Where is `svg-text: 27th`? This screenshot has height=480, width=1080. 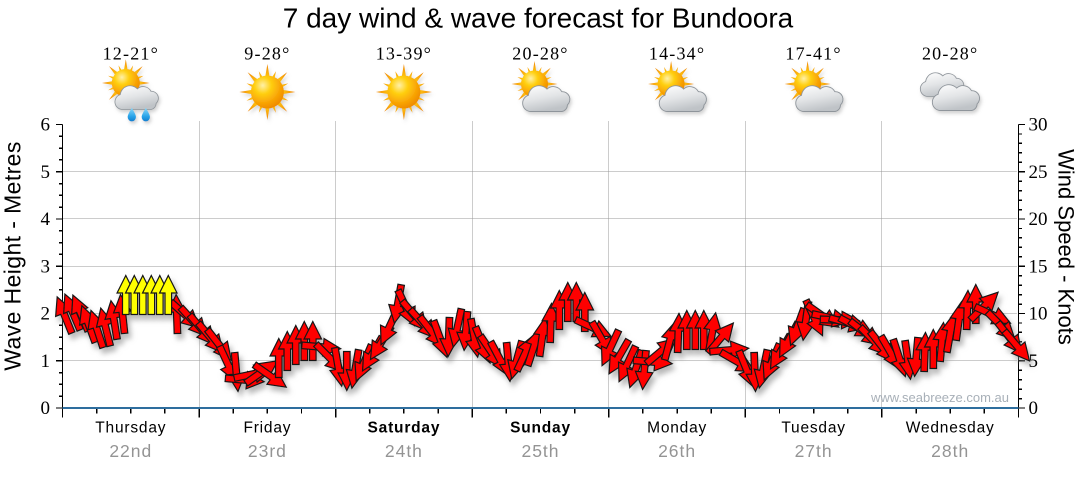
svg-text: 27th is located at coordinates (814, 451).